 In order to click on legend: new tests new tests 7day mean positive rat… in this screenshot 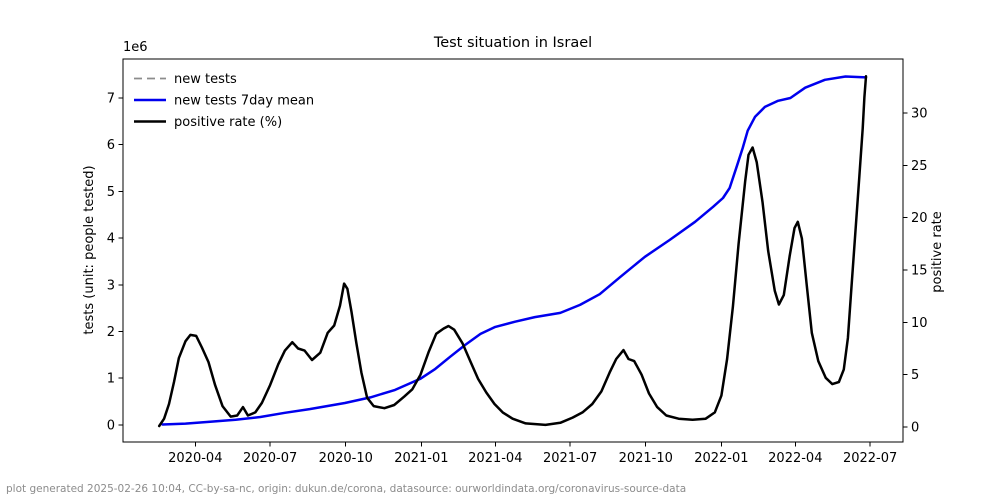, I will do `click(224, 101)`.